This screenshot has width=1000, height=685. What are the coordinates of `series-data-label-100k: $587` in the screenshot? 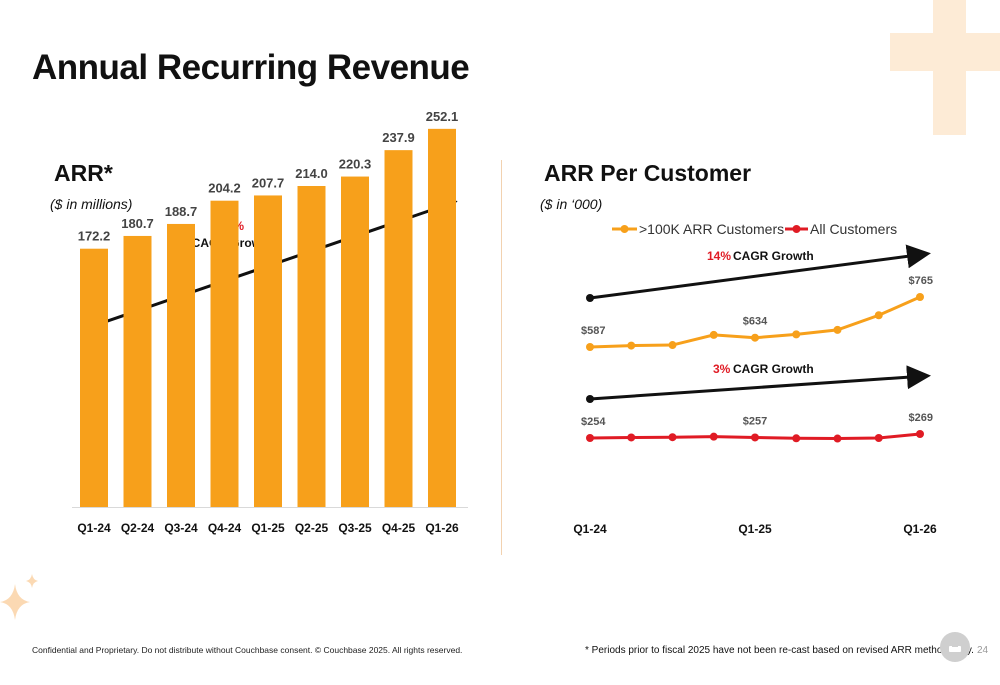 It's located at (593, 331).